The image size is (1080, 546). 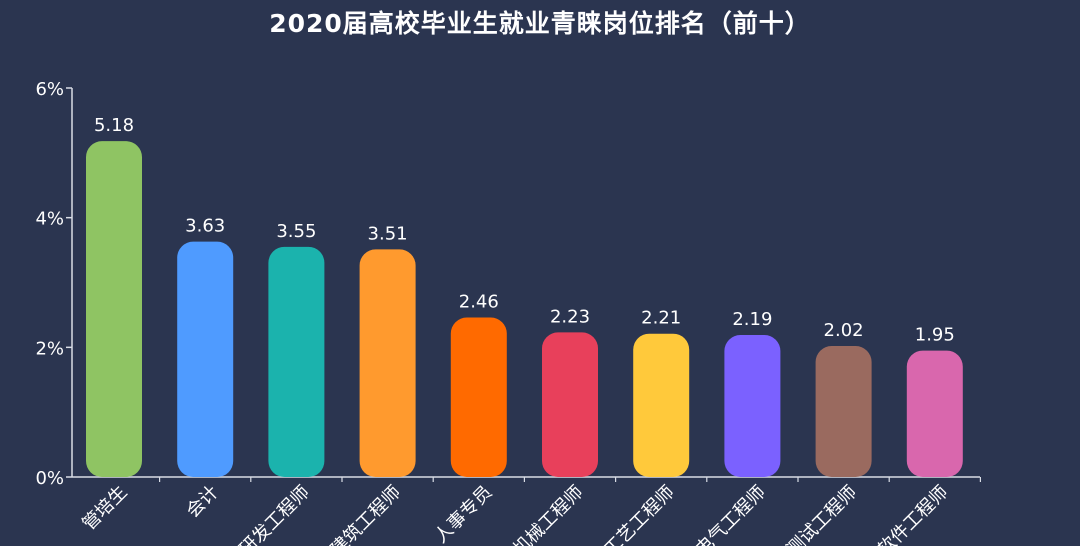 What do you see at coordinates (53, 284) in the screenshot?
I see `y-axis: 0% 2% 4% 6%` at bounding box center [53, 284].